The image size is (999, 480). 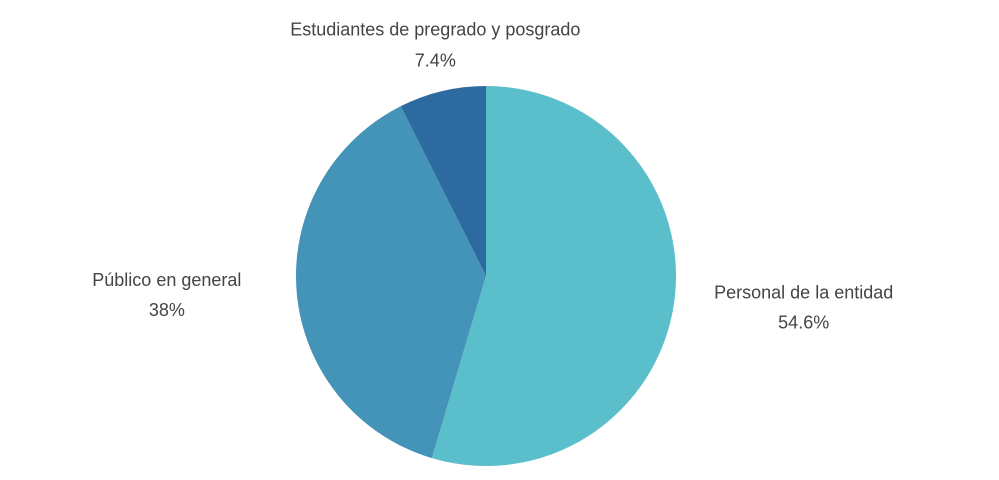 What do you see at coordinates (167, 310) in the screenshot?
I see `slice-value-label: 38%` at bounding box center [167, 310].